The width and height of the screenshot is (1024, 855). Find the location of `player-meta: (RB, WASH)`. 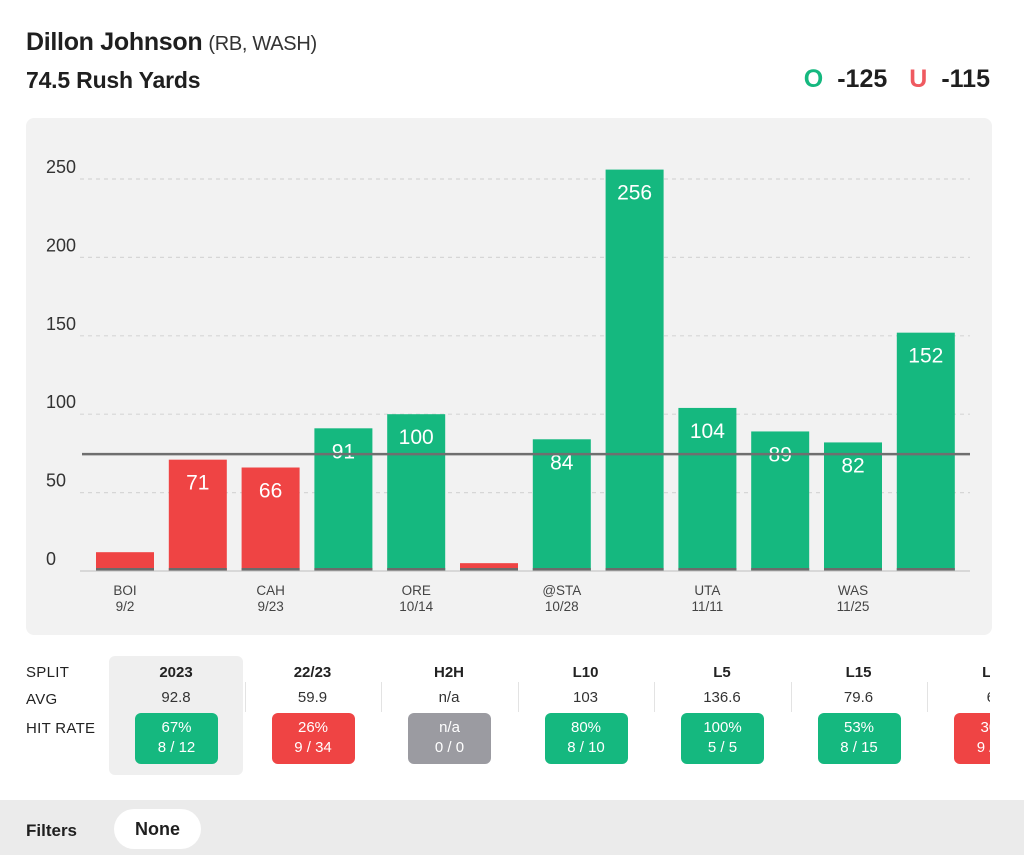

player-meta: (RB, WASH) is located at coordinates (262, 44).